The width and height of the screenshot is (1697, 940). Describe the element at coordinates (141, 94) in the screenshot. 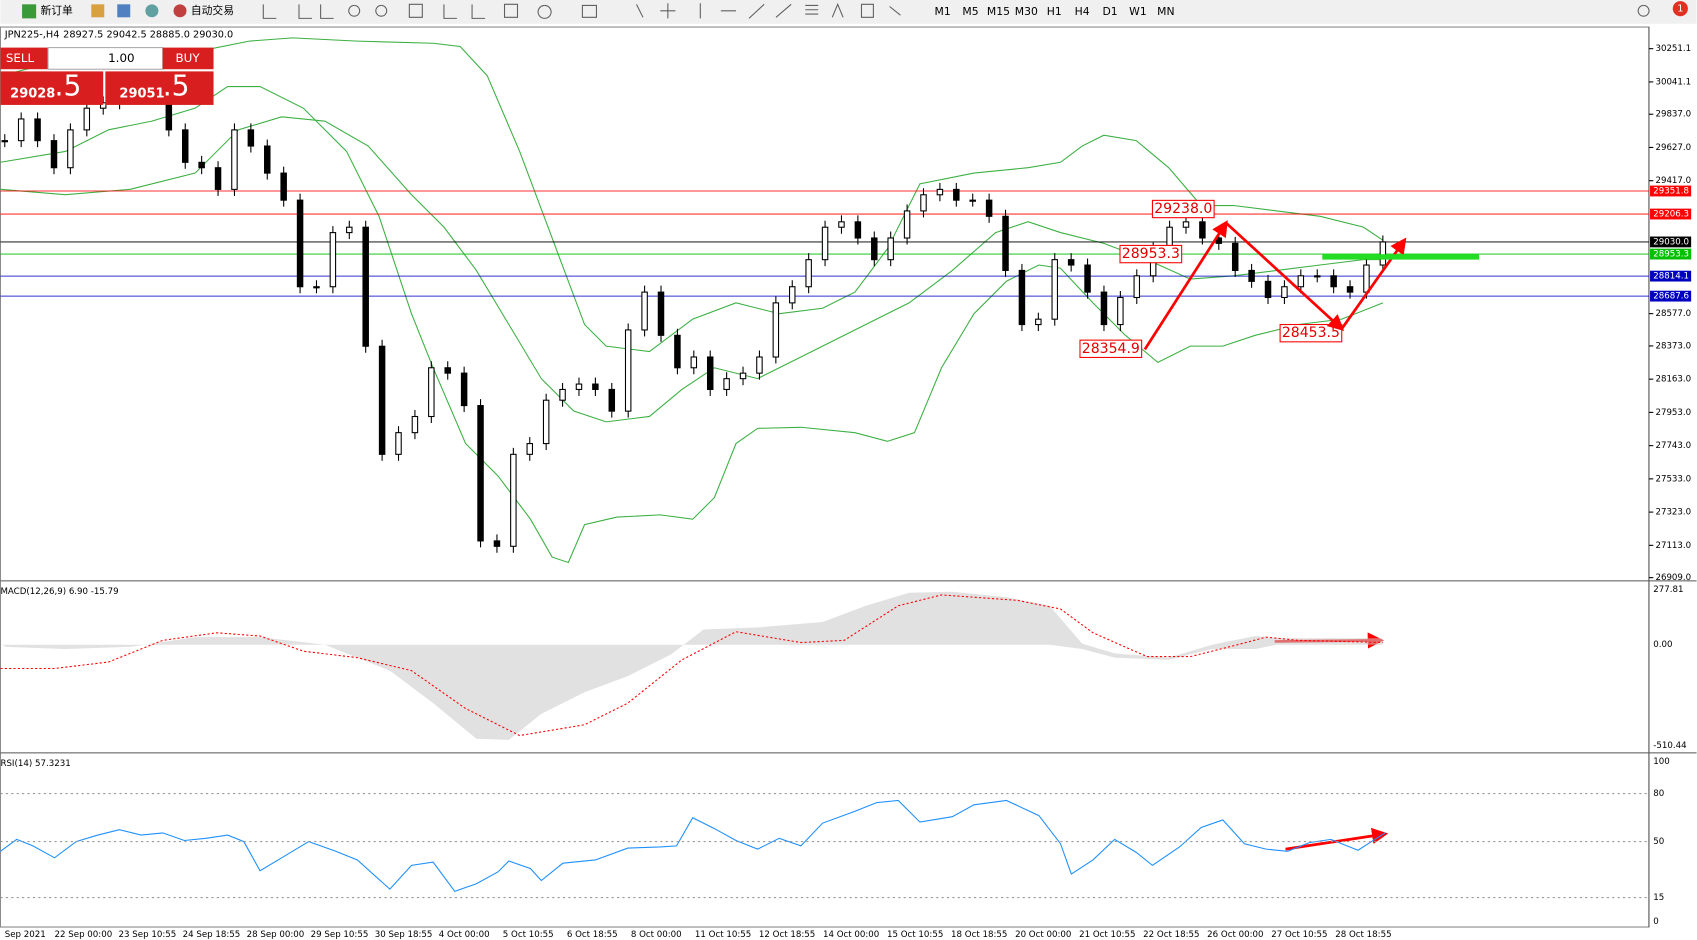

I see `buy-price: 29051` at that location.